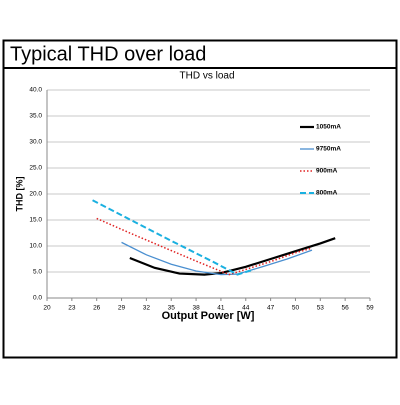 The height and width of the screenshot is (405, 400). I want to click on x-tick-label: 59, so click(370, 308).